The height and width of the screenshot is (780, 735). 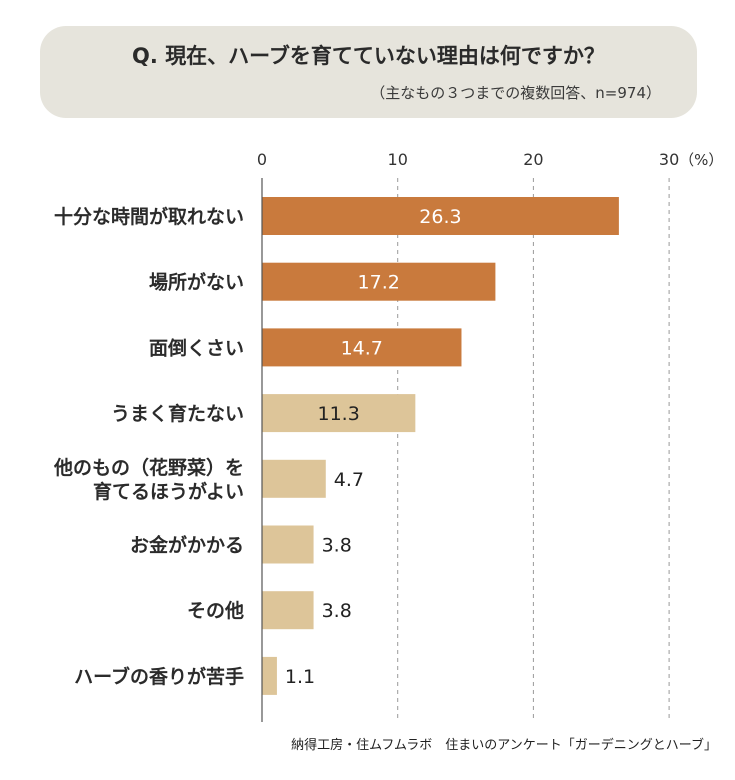 What do you see at coordinates (262, 159) in the screenshot?
I see `tick-label-0: 0` at bounding box center [262, 159].